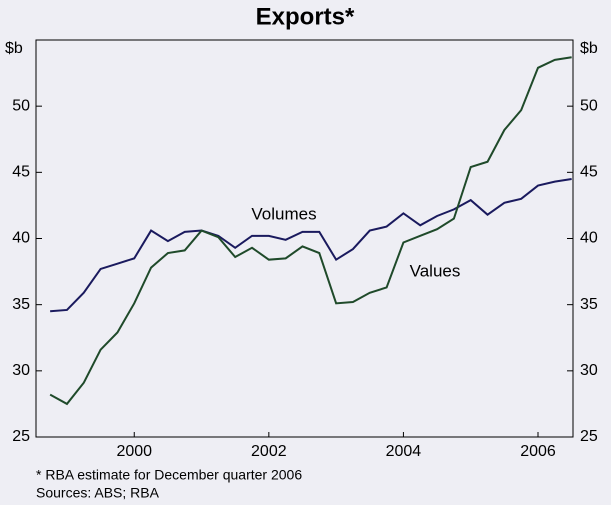  I want to click on chart-title: Exports*, so click(305, 16).